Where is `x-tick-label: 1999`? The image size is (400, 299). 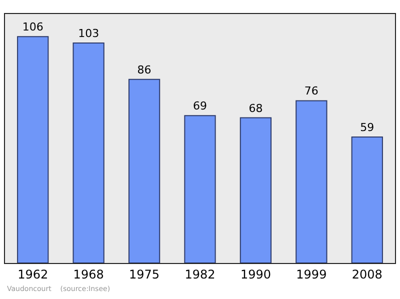
x-tick-label: 1999 is located at coordinates (311, 274).